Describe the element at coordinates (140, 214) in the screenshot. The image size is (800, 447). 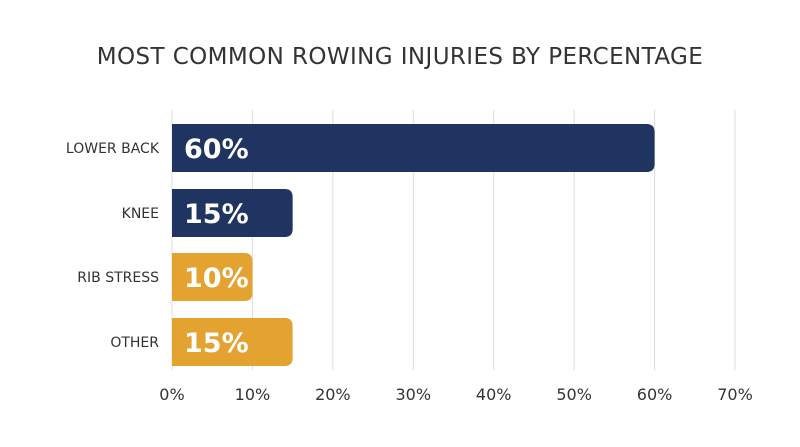
I see `category-label: KNEE` at that location.